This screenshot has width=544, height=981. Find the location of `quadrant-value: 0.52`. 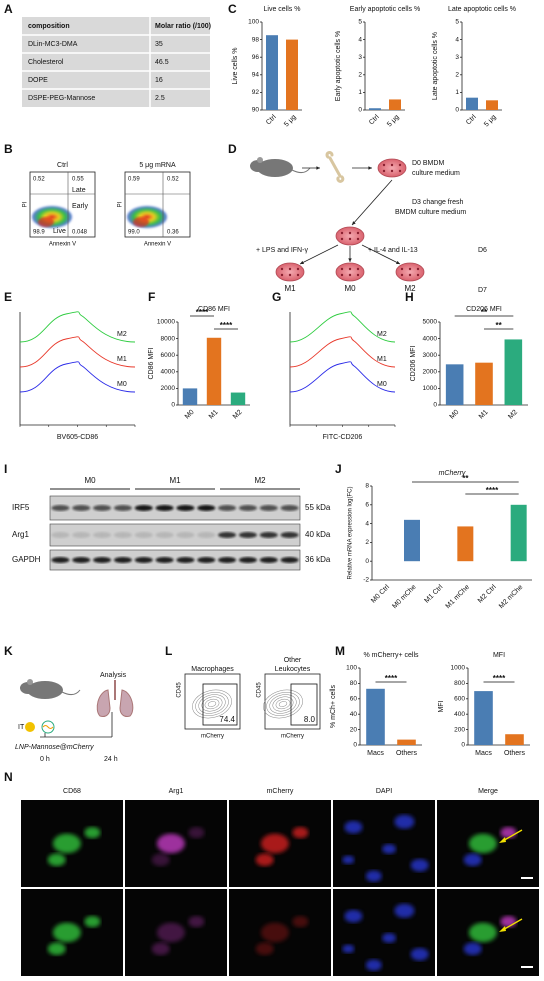

quadrant-value: 0.52 is located at coordinates (39, 180).